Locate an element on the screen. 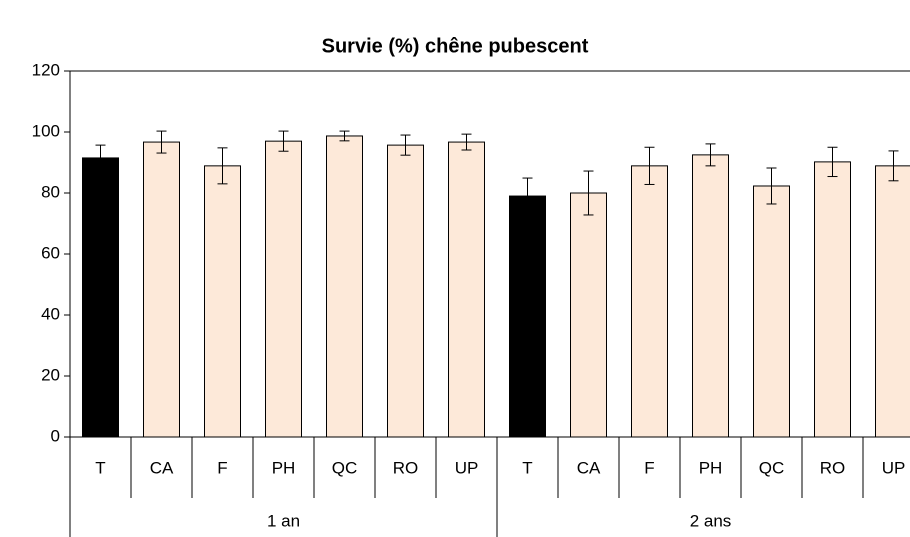 The height and width of the screenshot is (537, 910). group-label: 1 an is located at coordinates (283, 520).